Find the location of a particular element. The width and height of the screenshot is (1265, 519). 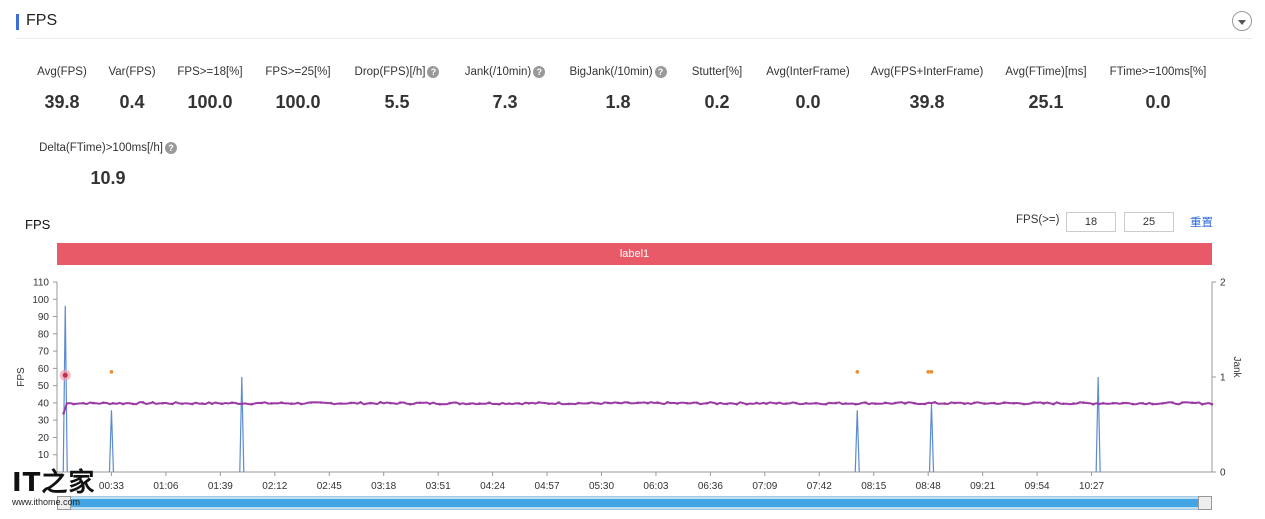

metric-value: 7.3 is located at coordinates (505, 102).